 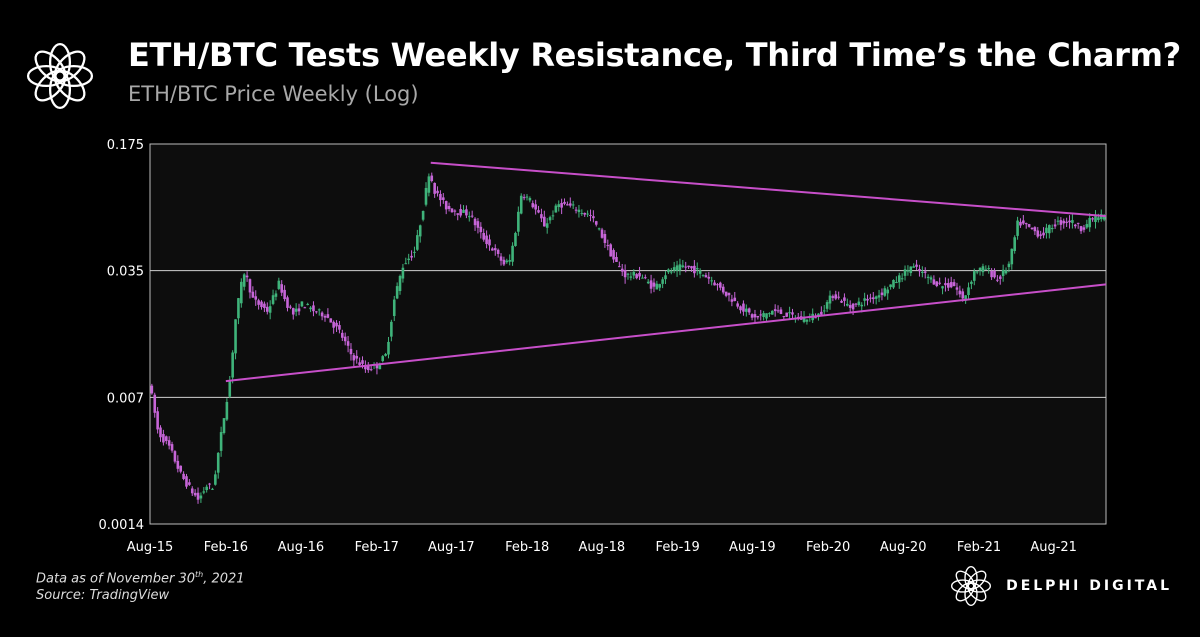 I want to click on x-tick-label: Aug-19, so click(x=752, y=547).